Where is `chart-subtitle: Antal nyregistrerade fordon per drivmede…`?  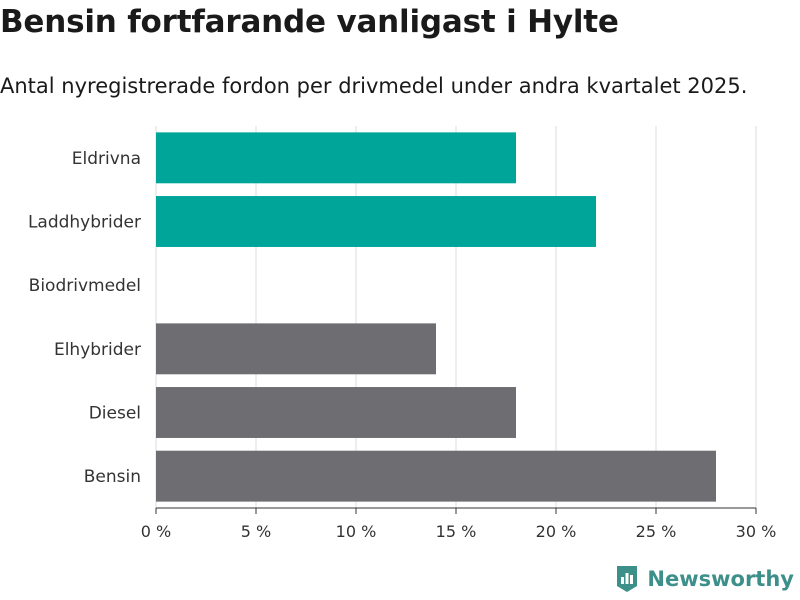 chart-subtitle: Antal nyregistrerade fordon per drivmede… is located at coordinates (374, 86).